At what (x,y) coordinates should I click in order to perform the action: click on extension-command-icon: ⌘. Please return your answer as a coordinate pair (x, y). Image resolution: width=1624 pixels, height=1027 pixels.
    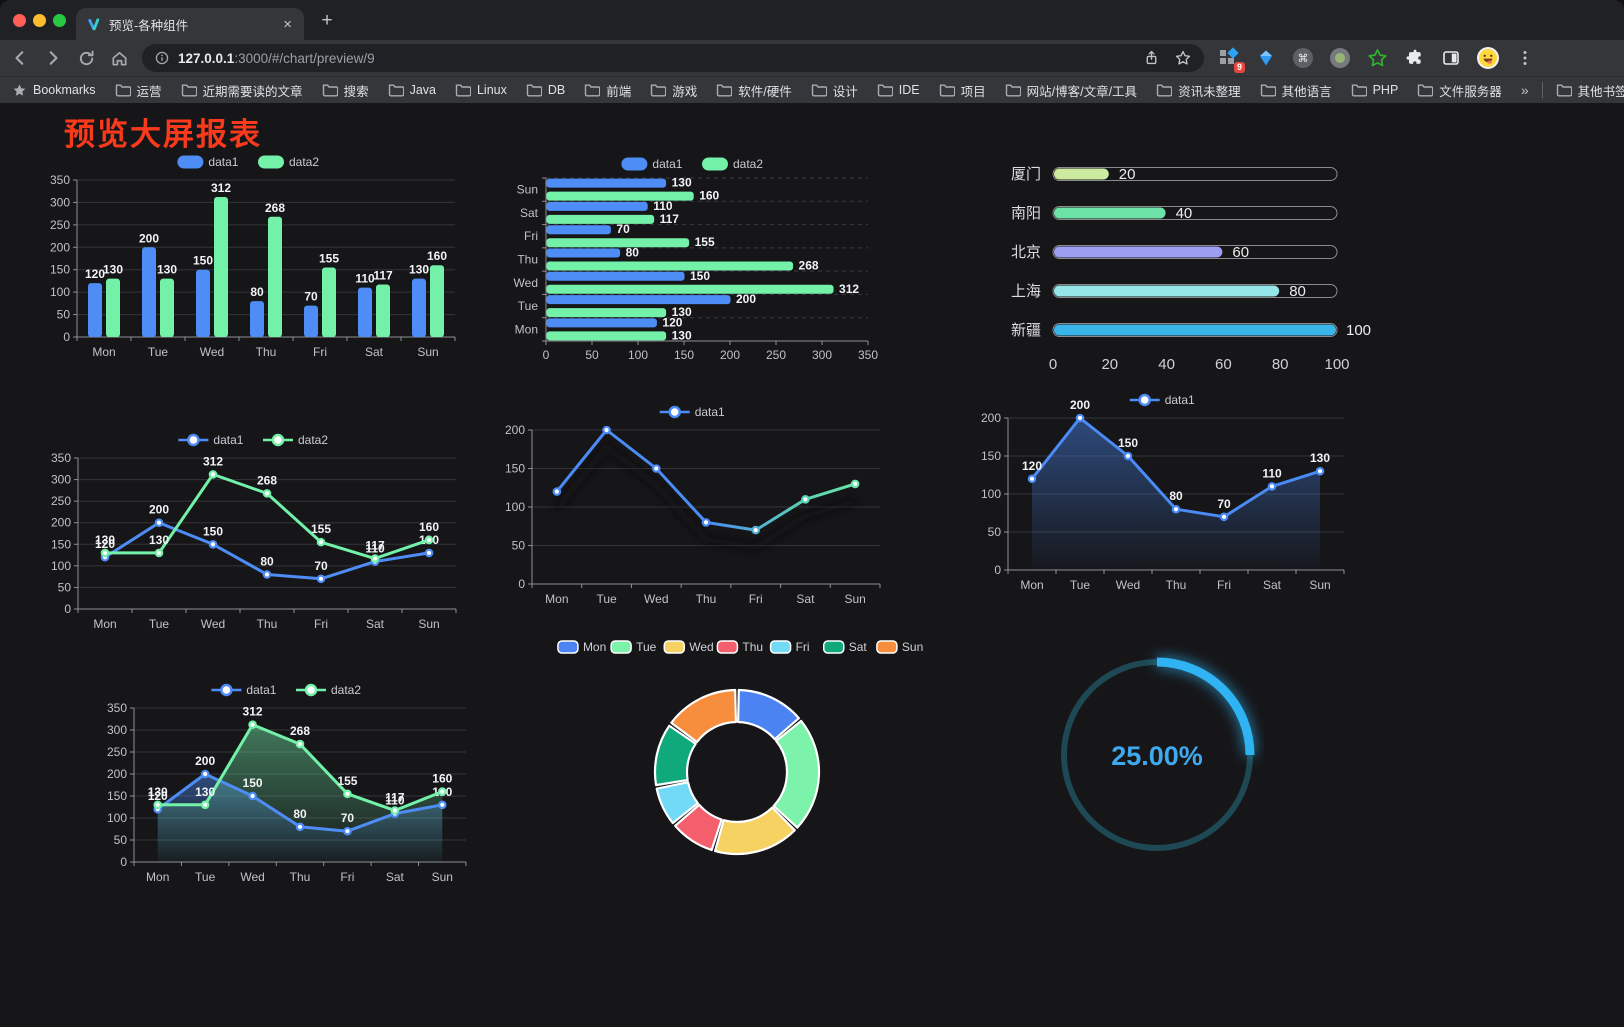
    Looking at the image, I should click on (1303, 58).